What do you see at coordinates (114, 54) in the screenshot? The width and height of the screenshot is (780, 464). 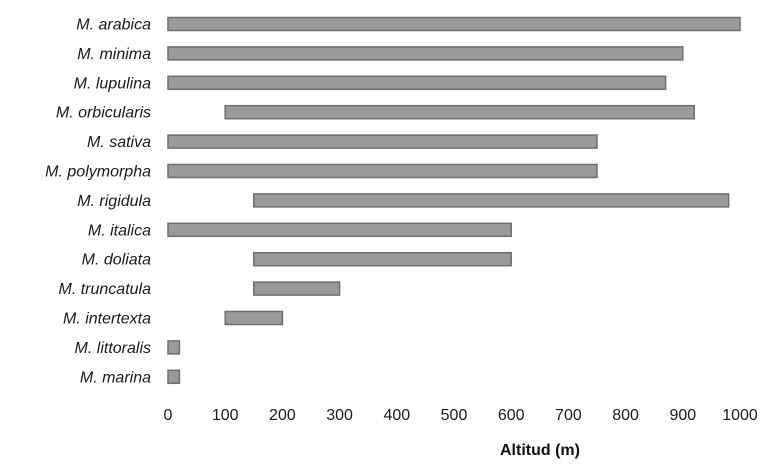 I see `category-label: M. minima` at bounding box center [114, 54].